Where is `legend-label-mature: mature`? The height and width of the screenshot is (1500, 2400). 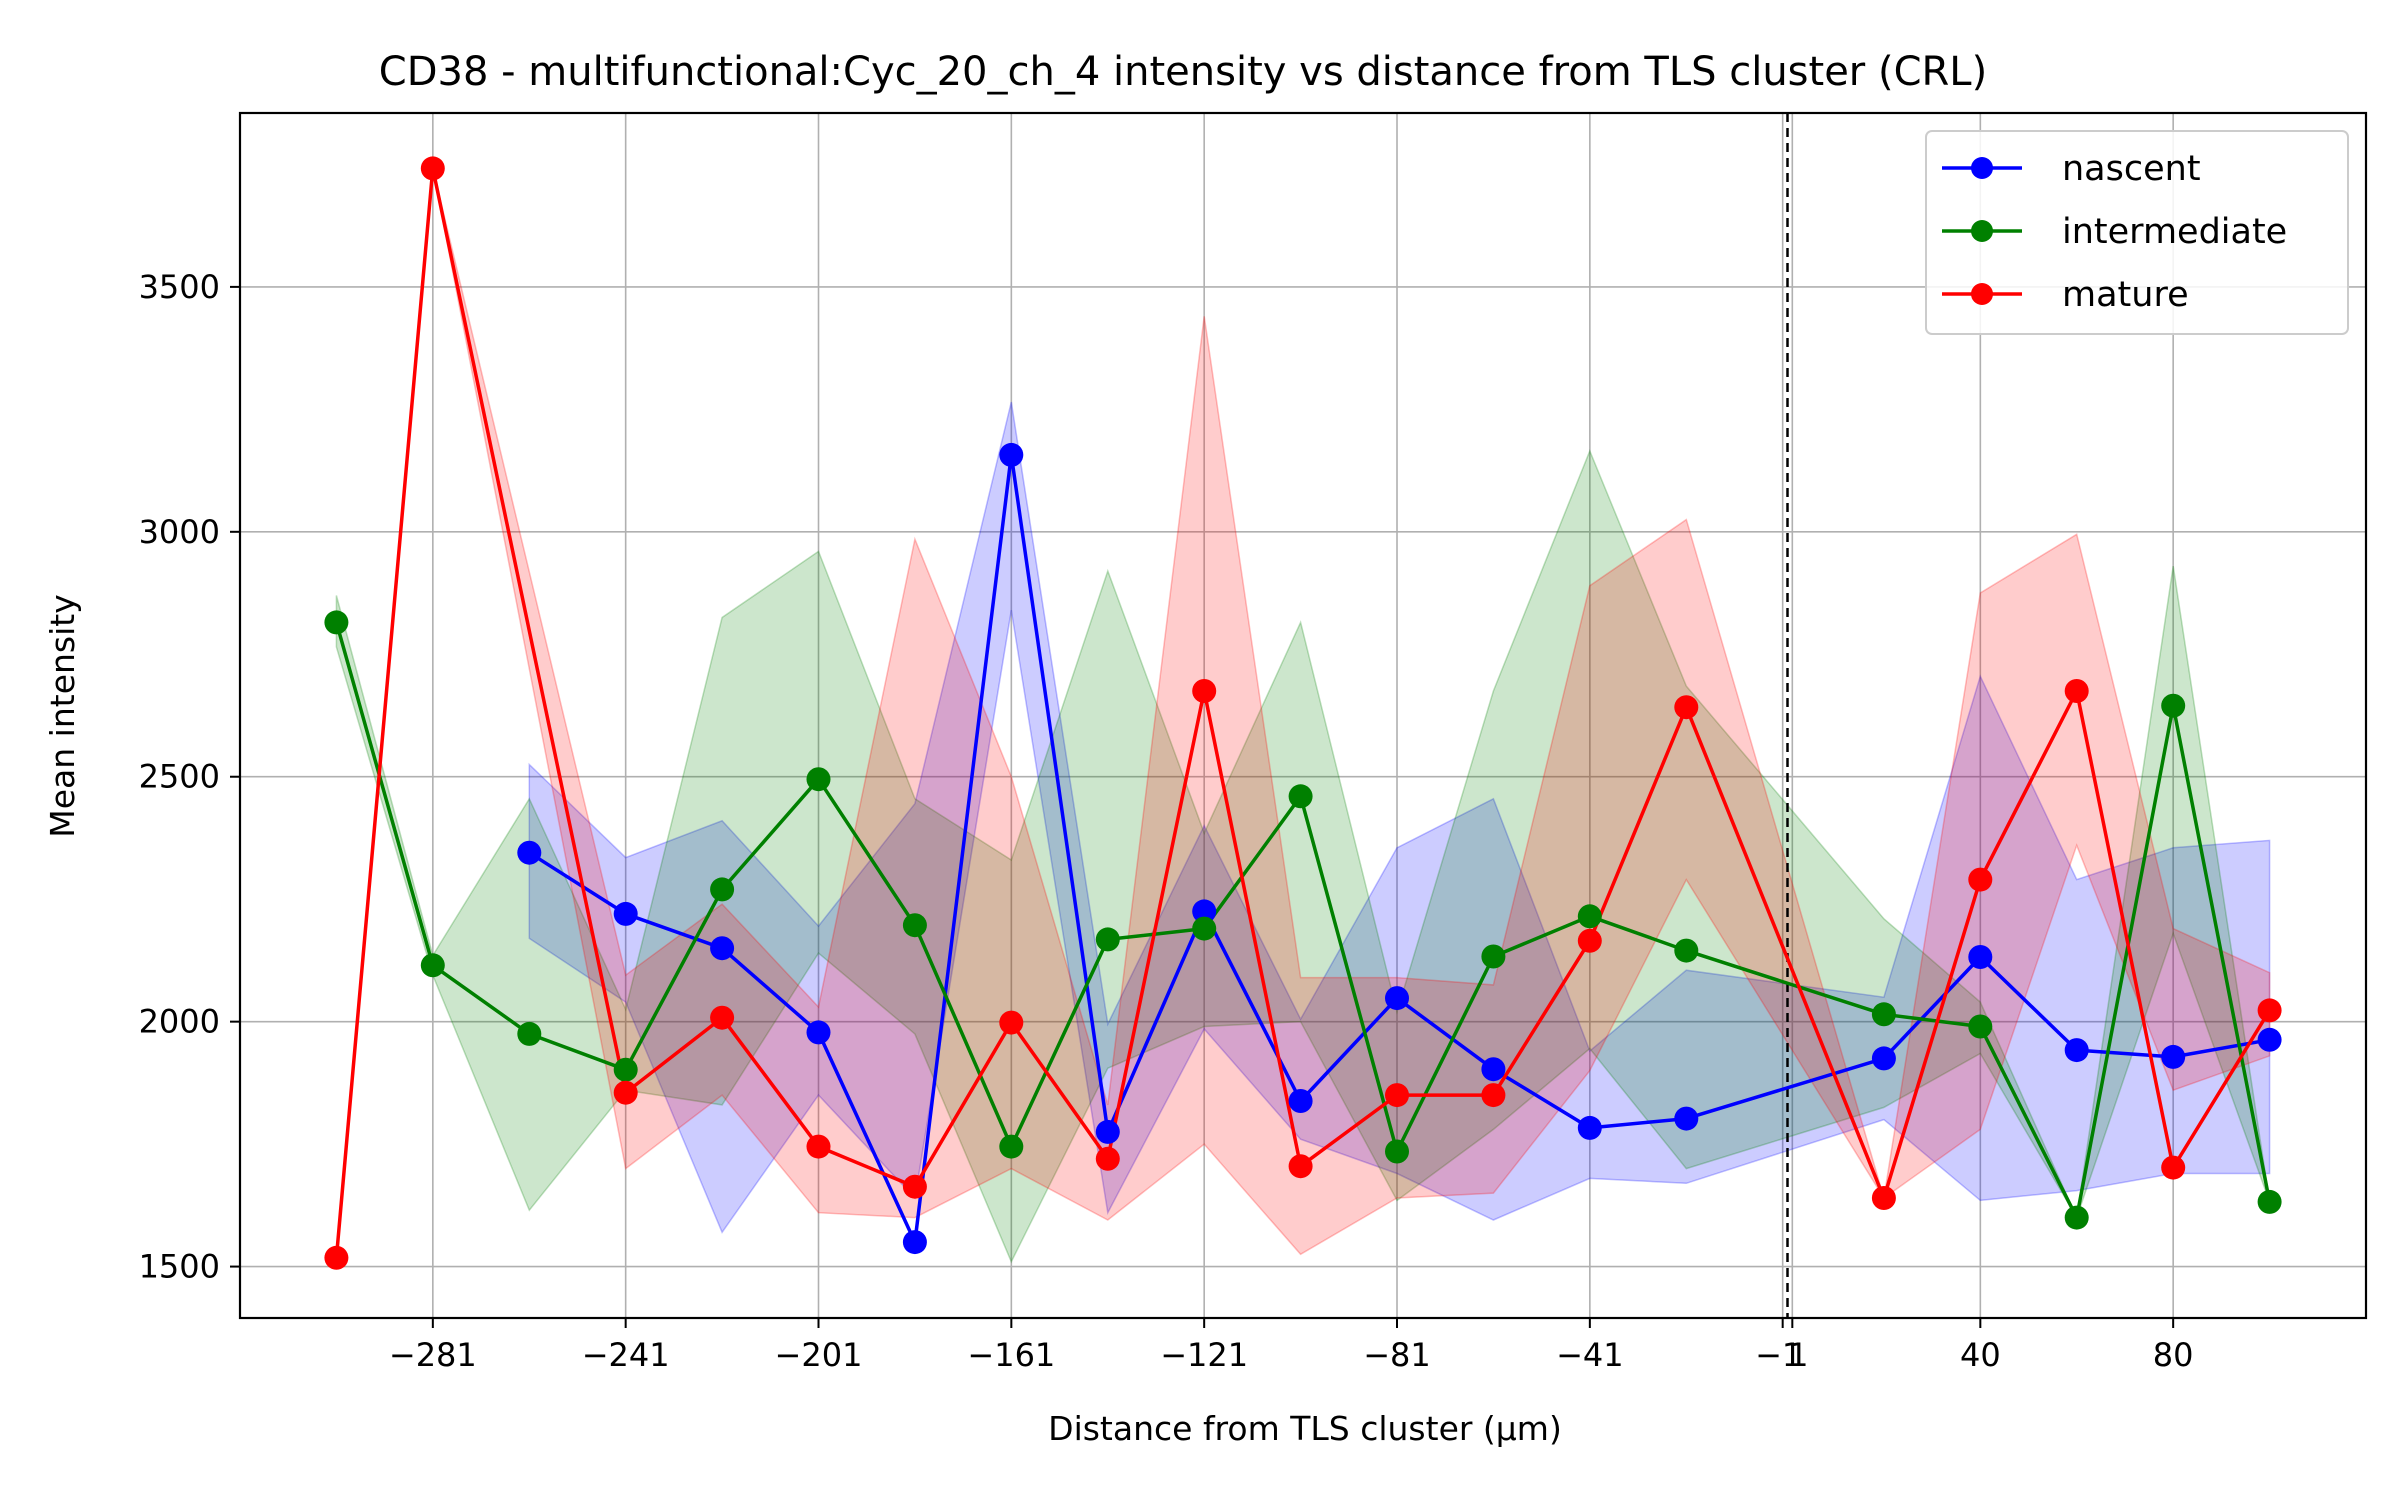
legend-label-mature: mature is located at coordinates (2125, 295).